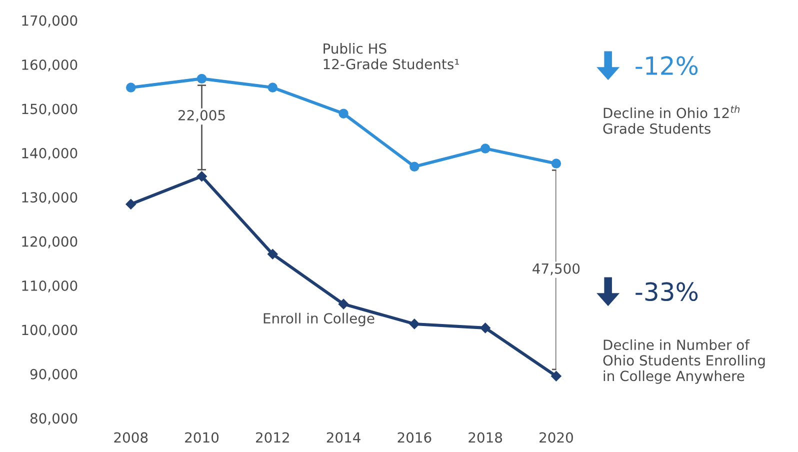 The width and height of the screenshot is (798, 452). Describe the element at coordinates (50, 286) in the screenshot. I see `y-tick-label: 110,000` at that location.